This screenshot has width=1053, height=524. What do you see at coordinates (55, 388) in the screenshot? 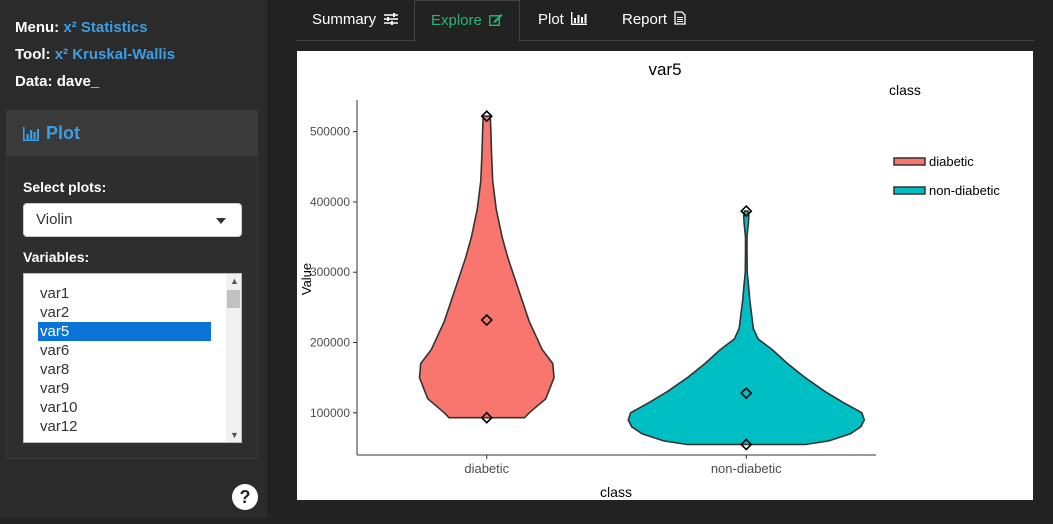
I see `variable-option: var9` at bounding box center [55, 388].